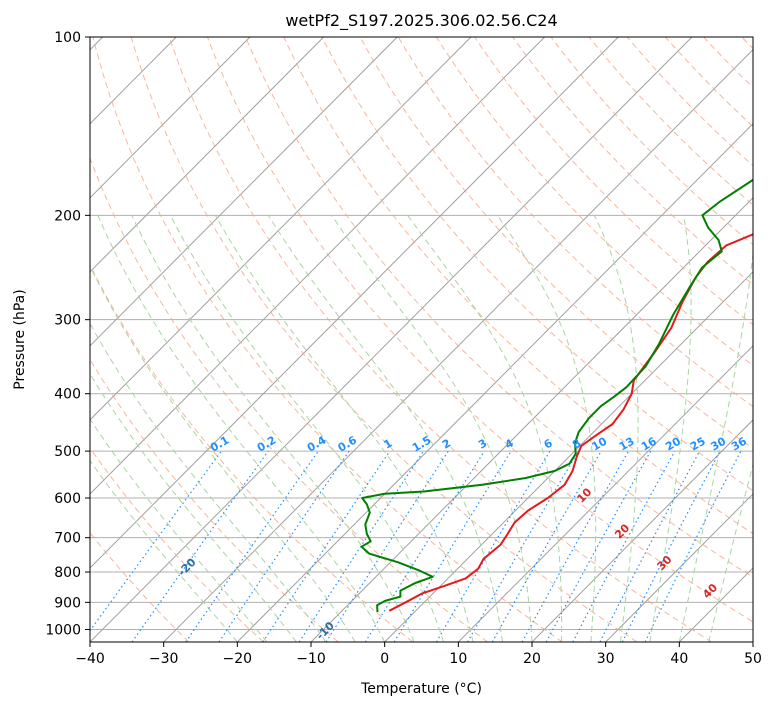 The width and height of the screenshot is (775, 712). Describe the element at coordinates (679, 659) in the screenshot. I see `x-tick-label: 40` at that location.